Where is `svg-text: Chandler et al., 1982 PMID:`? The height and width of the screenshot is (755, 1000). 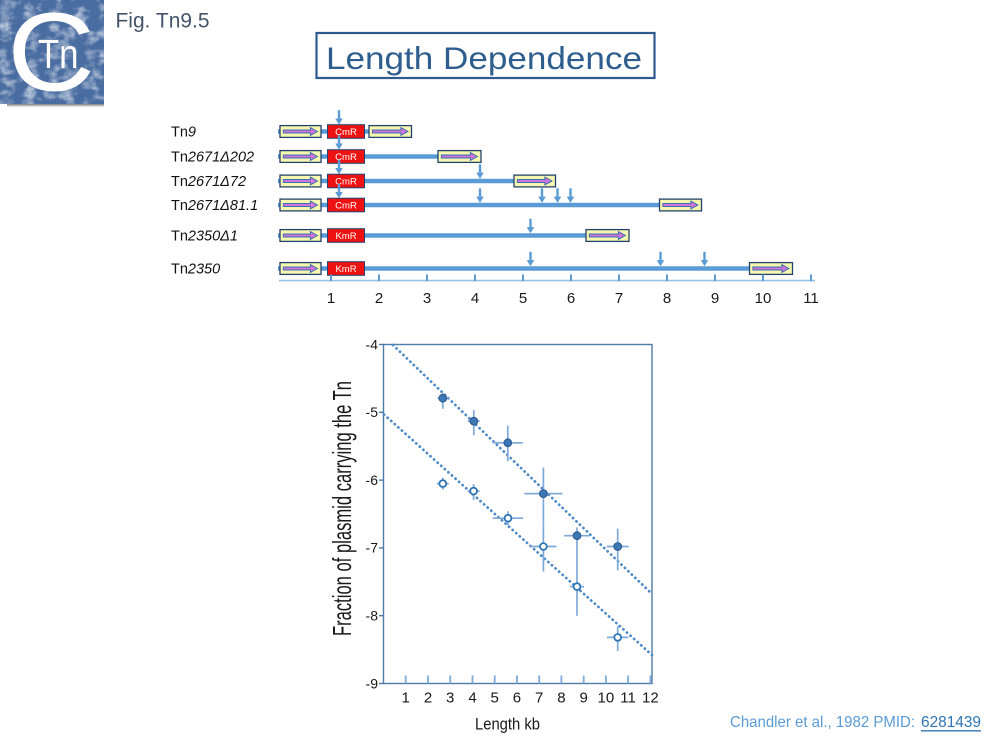
svg-text: Chandler et al., 1982 PMID: is located at coordinates (822, 722).